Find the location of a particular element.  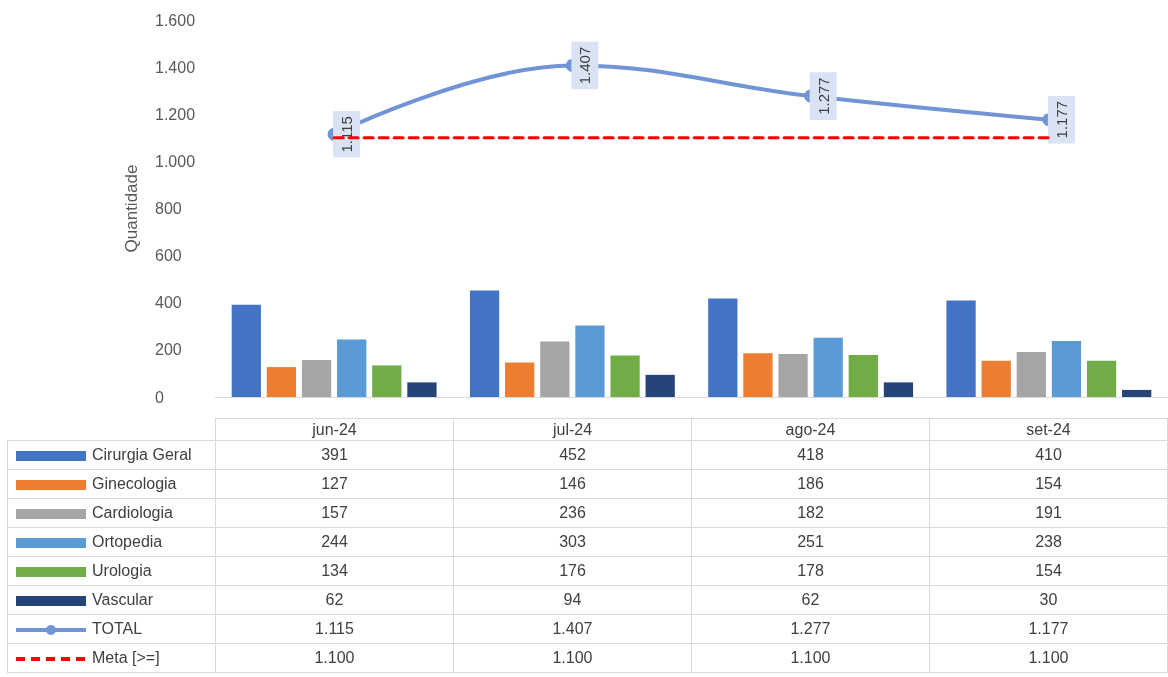

data-label: 191 is located at coordinates (1048, 513).